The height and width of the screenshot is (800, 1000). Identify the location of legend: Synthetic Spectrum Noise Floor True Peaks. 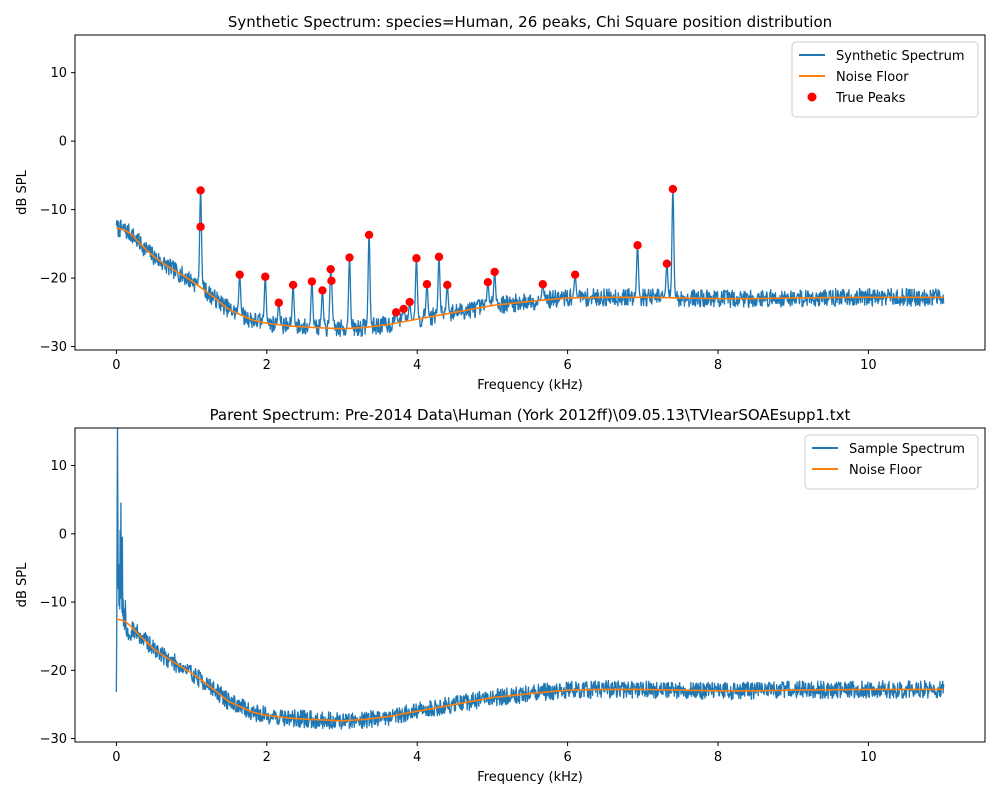
(885, 79).